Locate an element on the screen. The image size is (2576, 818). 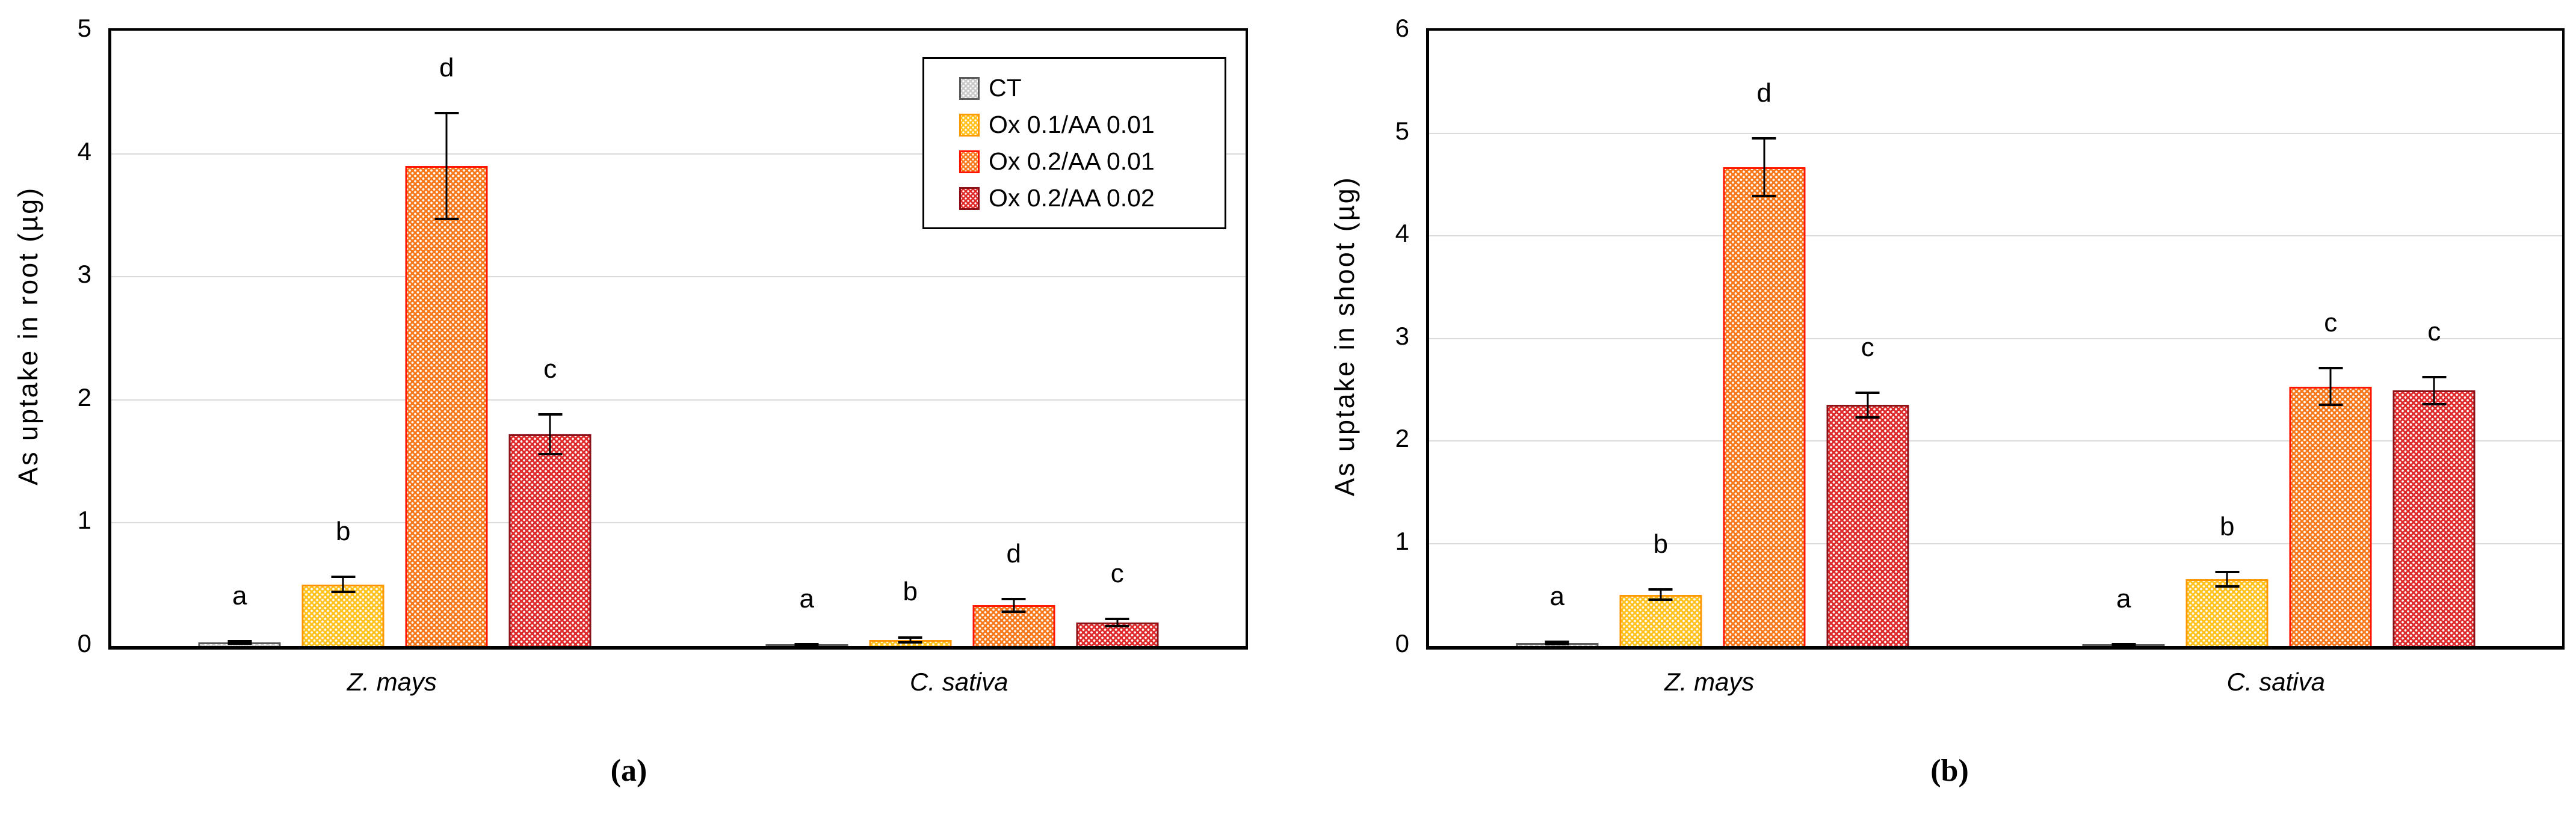
legend-item: Ox 0.1/AA 0.01 is located at coordinates (1087, 124).